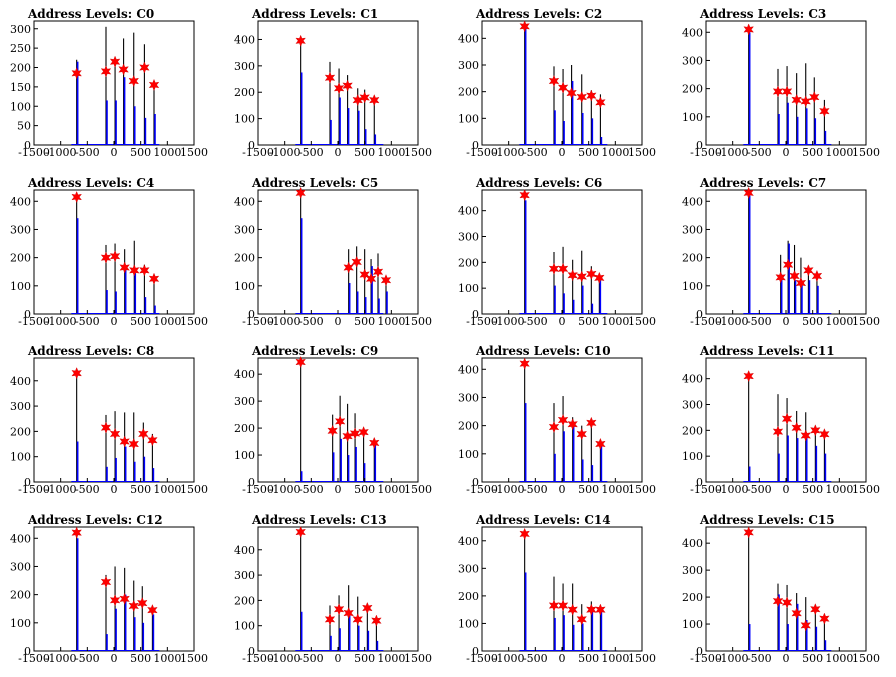  What do you see at coordinates (90, 14) in the screenshot?
I see `subplot-title: Address Levels: C0` at bounding box center [90, 14].